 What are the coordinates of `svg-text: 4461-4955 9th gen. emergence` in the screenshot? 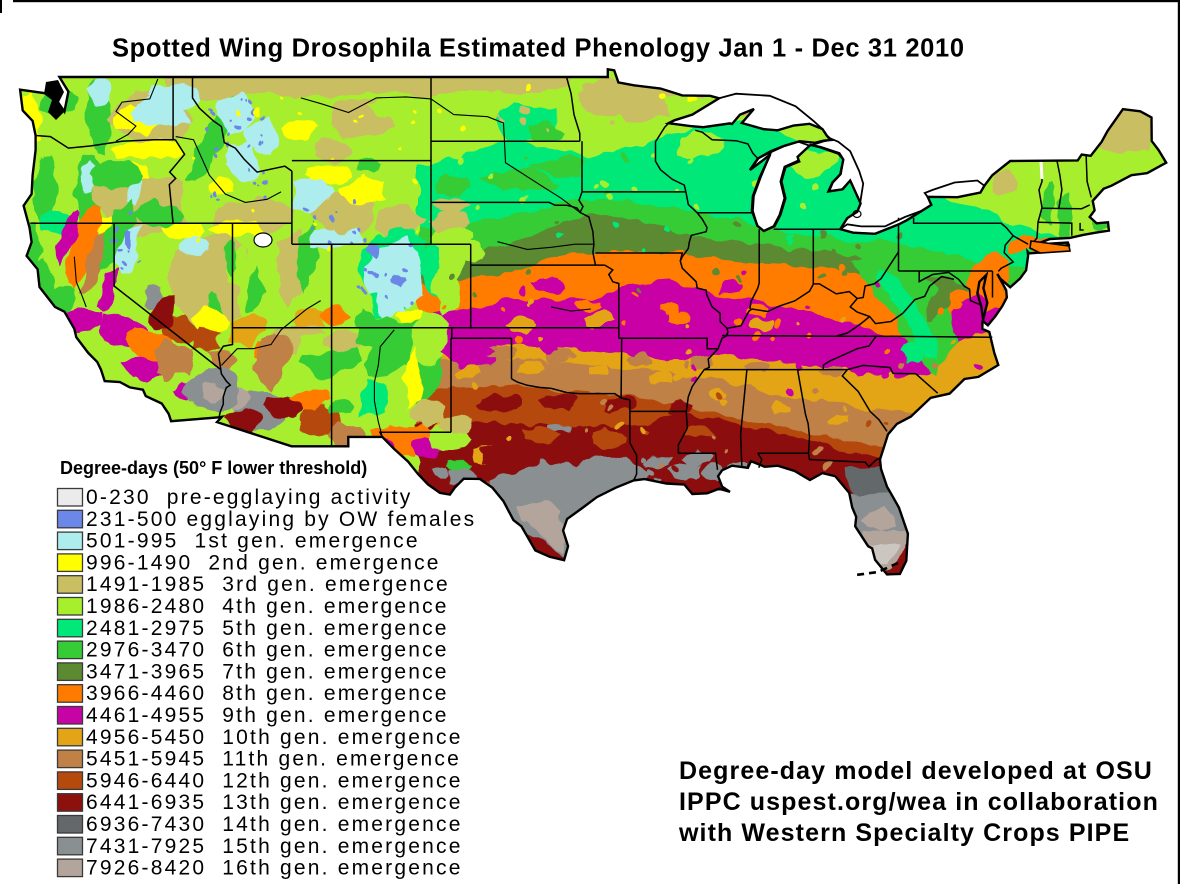 It's located at (267, 715).